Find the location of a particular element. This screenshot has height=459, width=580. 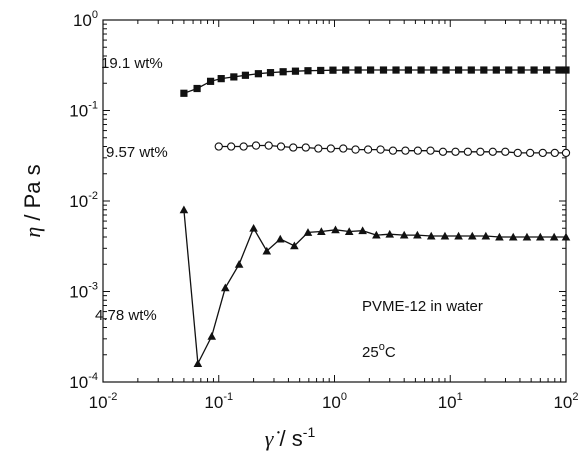

x-tick-label: 10⁻¹ is located at coordinates (218, 401).